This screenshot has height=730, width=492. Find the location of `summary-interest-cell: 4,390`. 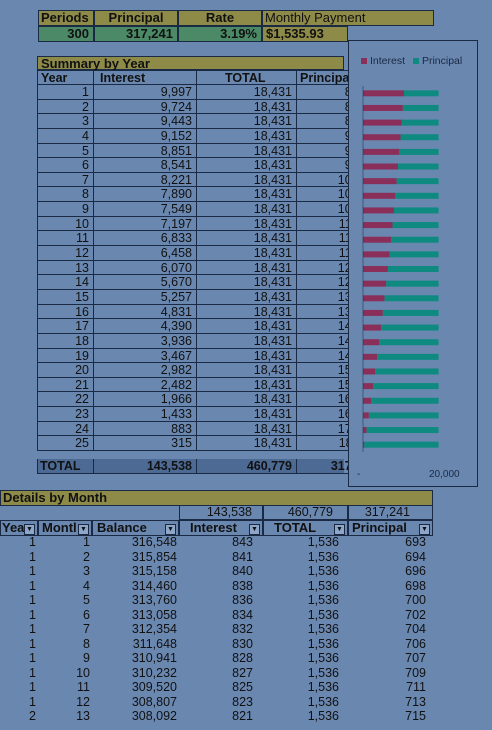

summary-interest-cell: 4,390 is located at coordinates (145, 326).